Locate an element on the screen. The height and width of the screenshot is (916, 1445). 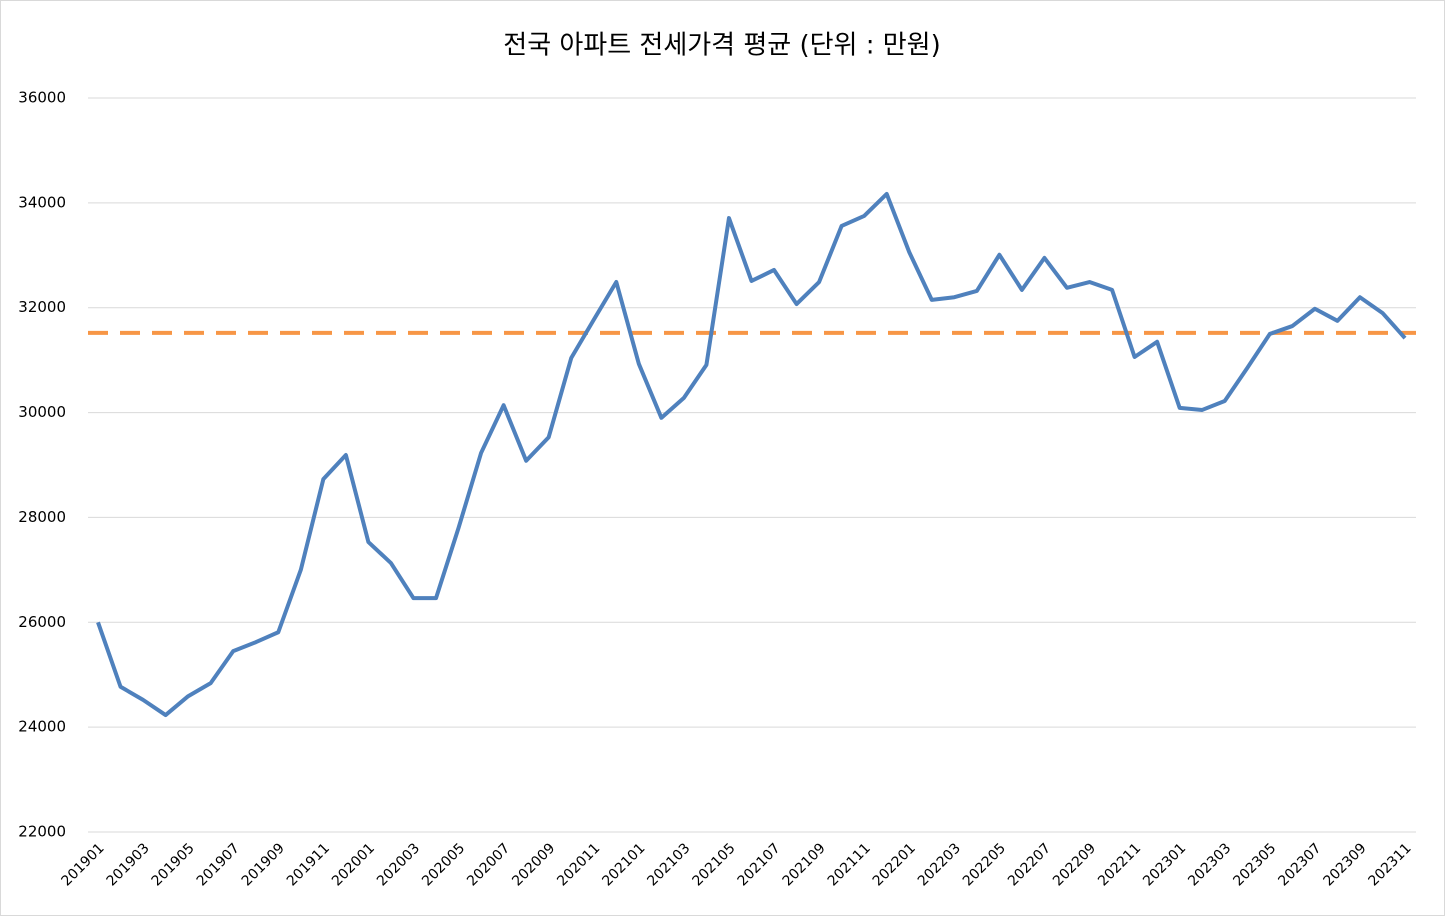
y-tick-label: 24000 is located at coordinates (42, 727).